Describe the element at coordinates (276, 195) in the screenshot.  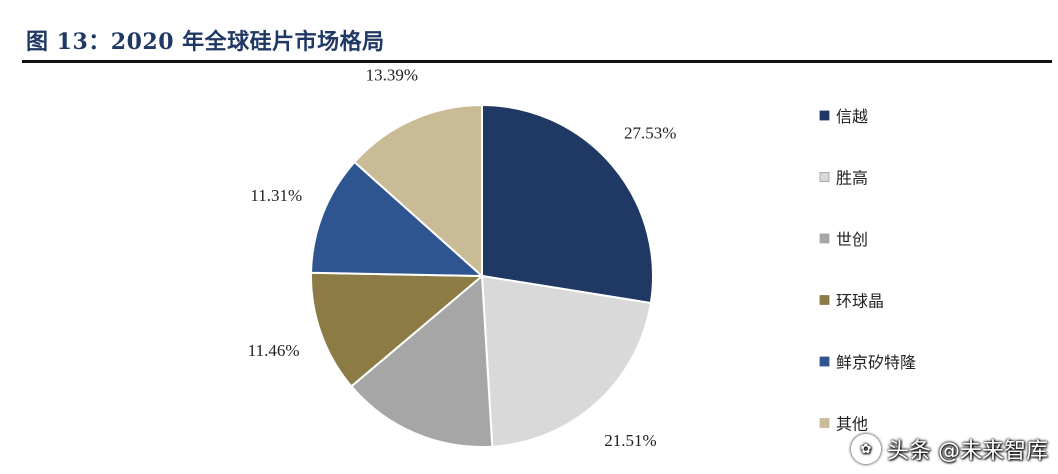
I see `slice-label-4: 11.31%` at that location.